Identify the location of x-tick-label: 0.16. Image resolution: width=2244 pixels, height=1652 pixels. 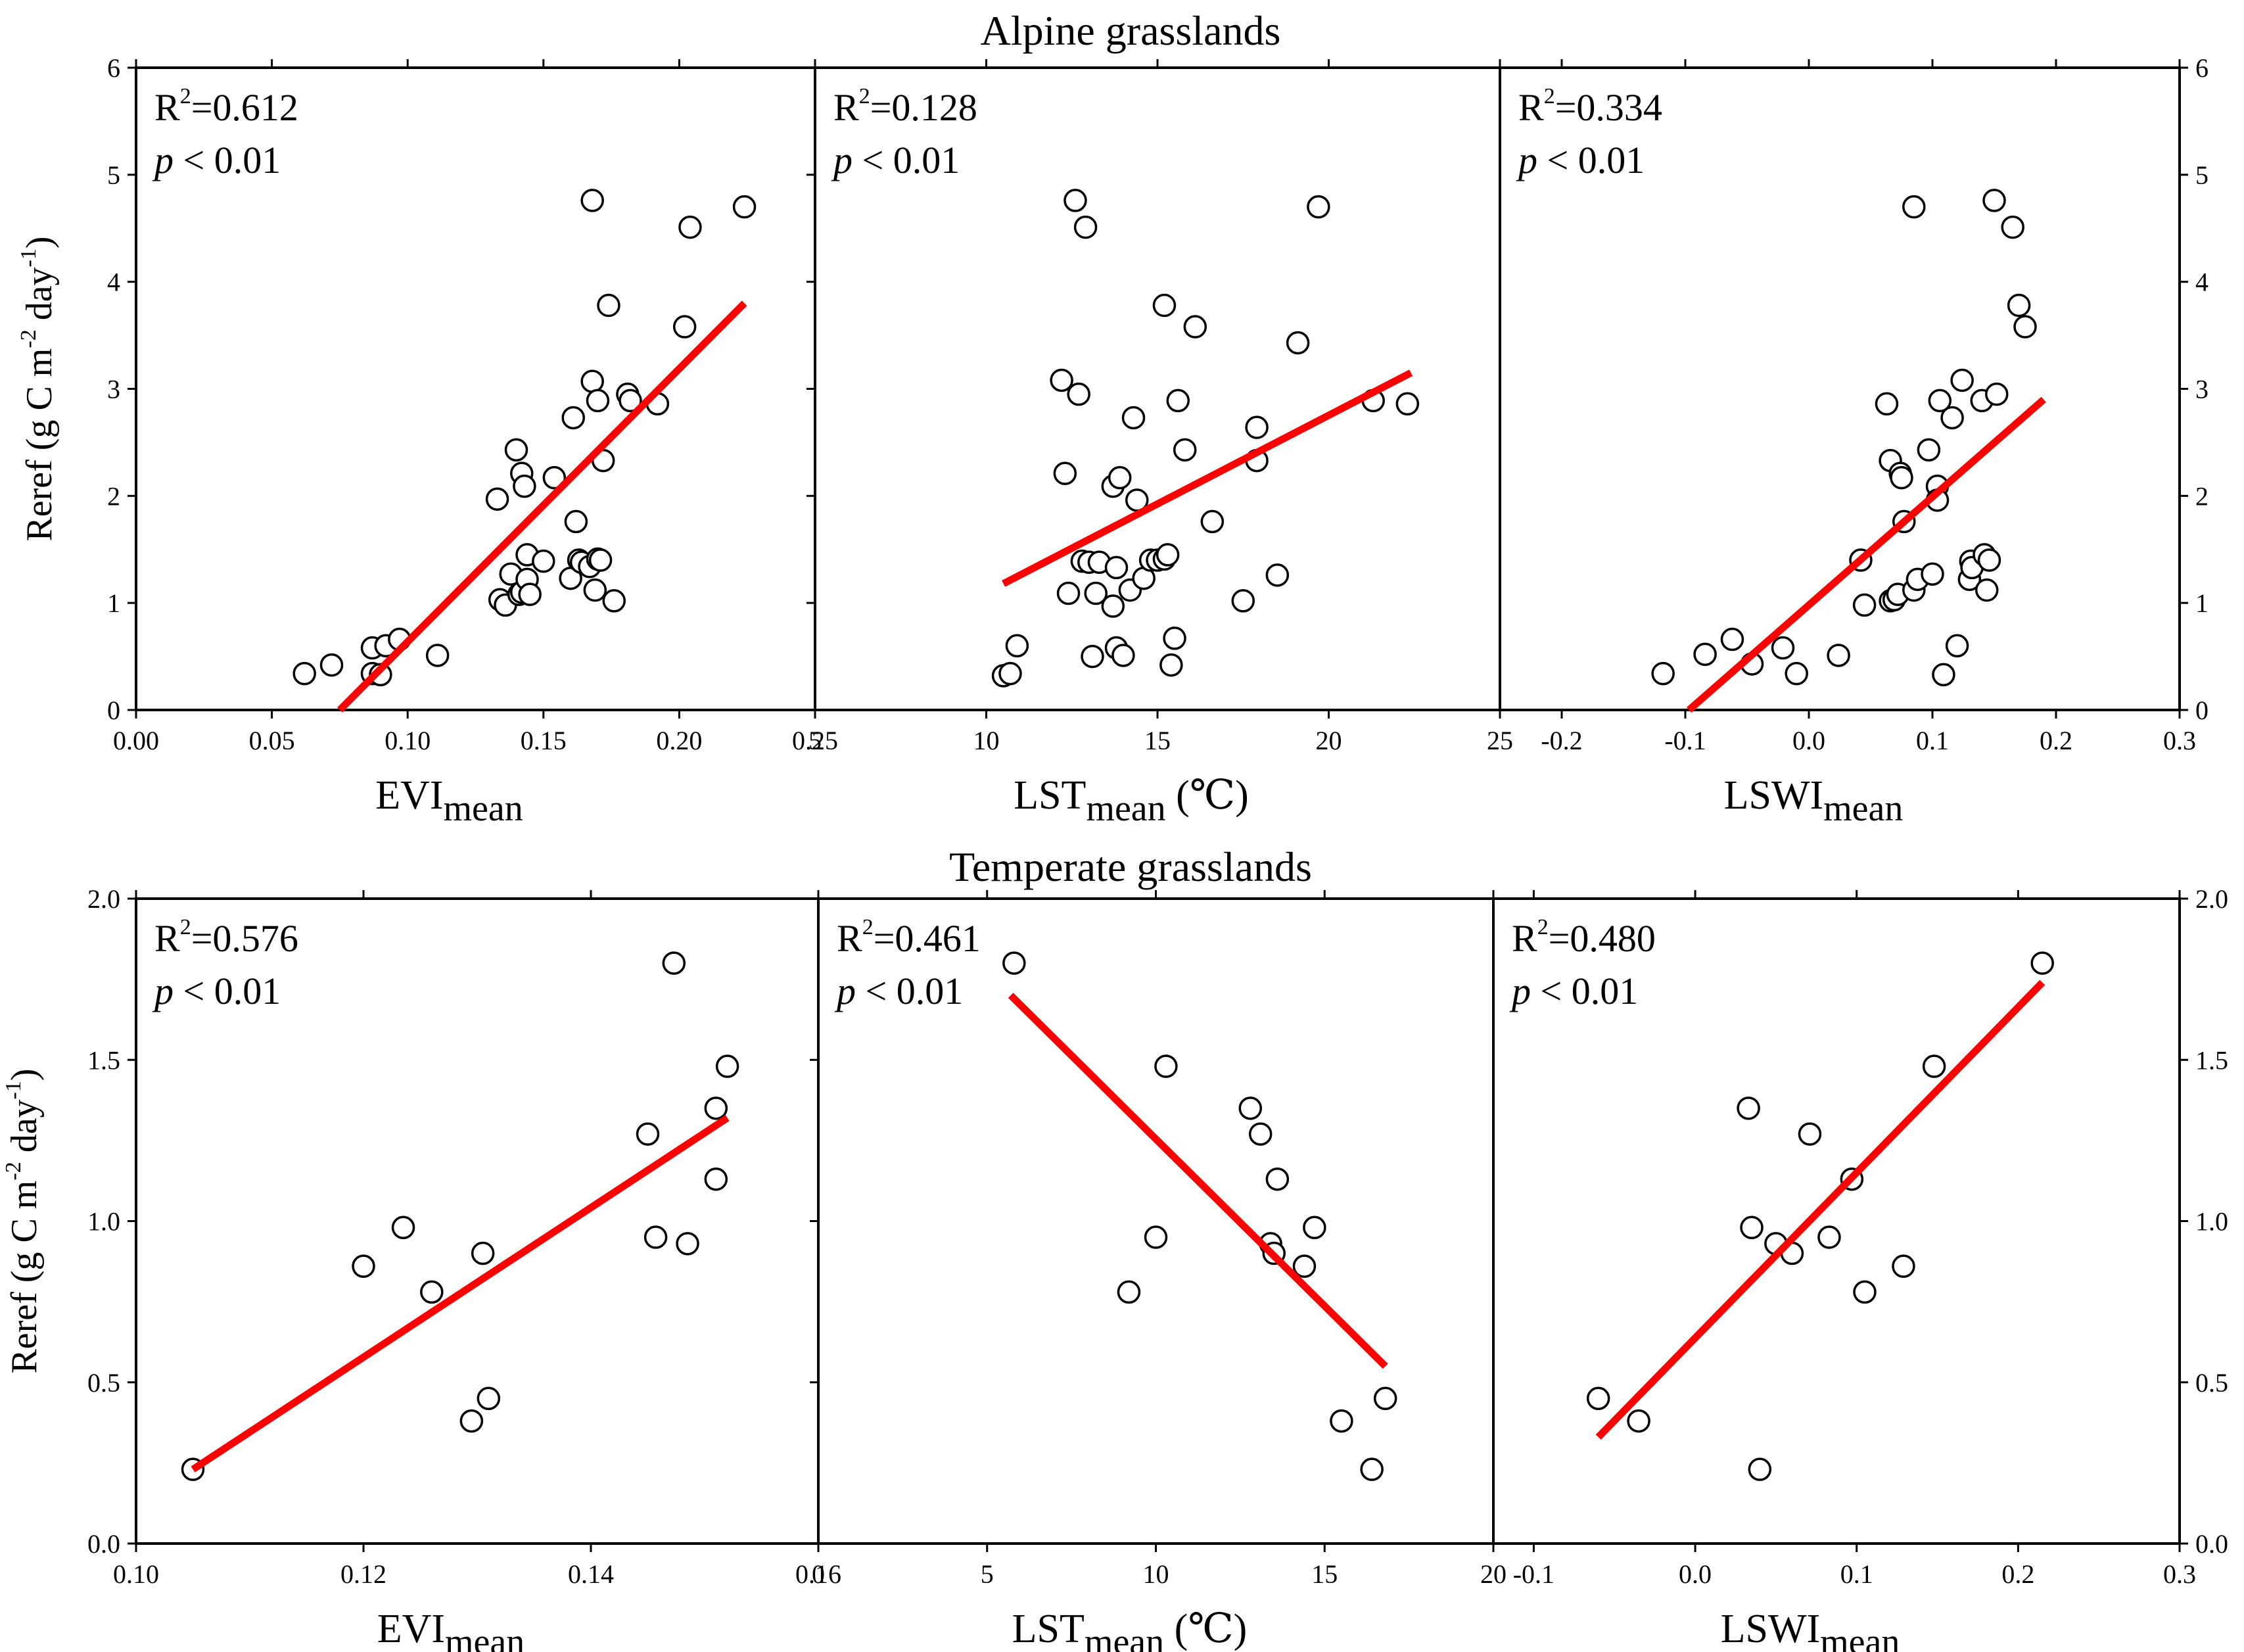
(818, 1574).